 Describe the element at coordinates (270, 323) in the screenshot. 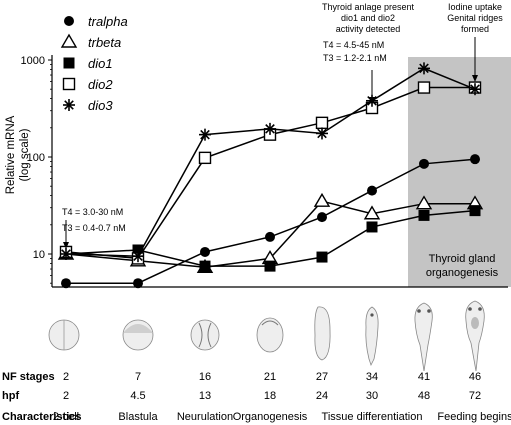

I see `embryo-organogenesis-head` at that location.